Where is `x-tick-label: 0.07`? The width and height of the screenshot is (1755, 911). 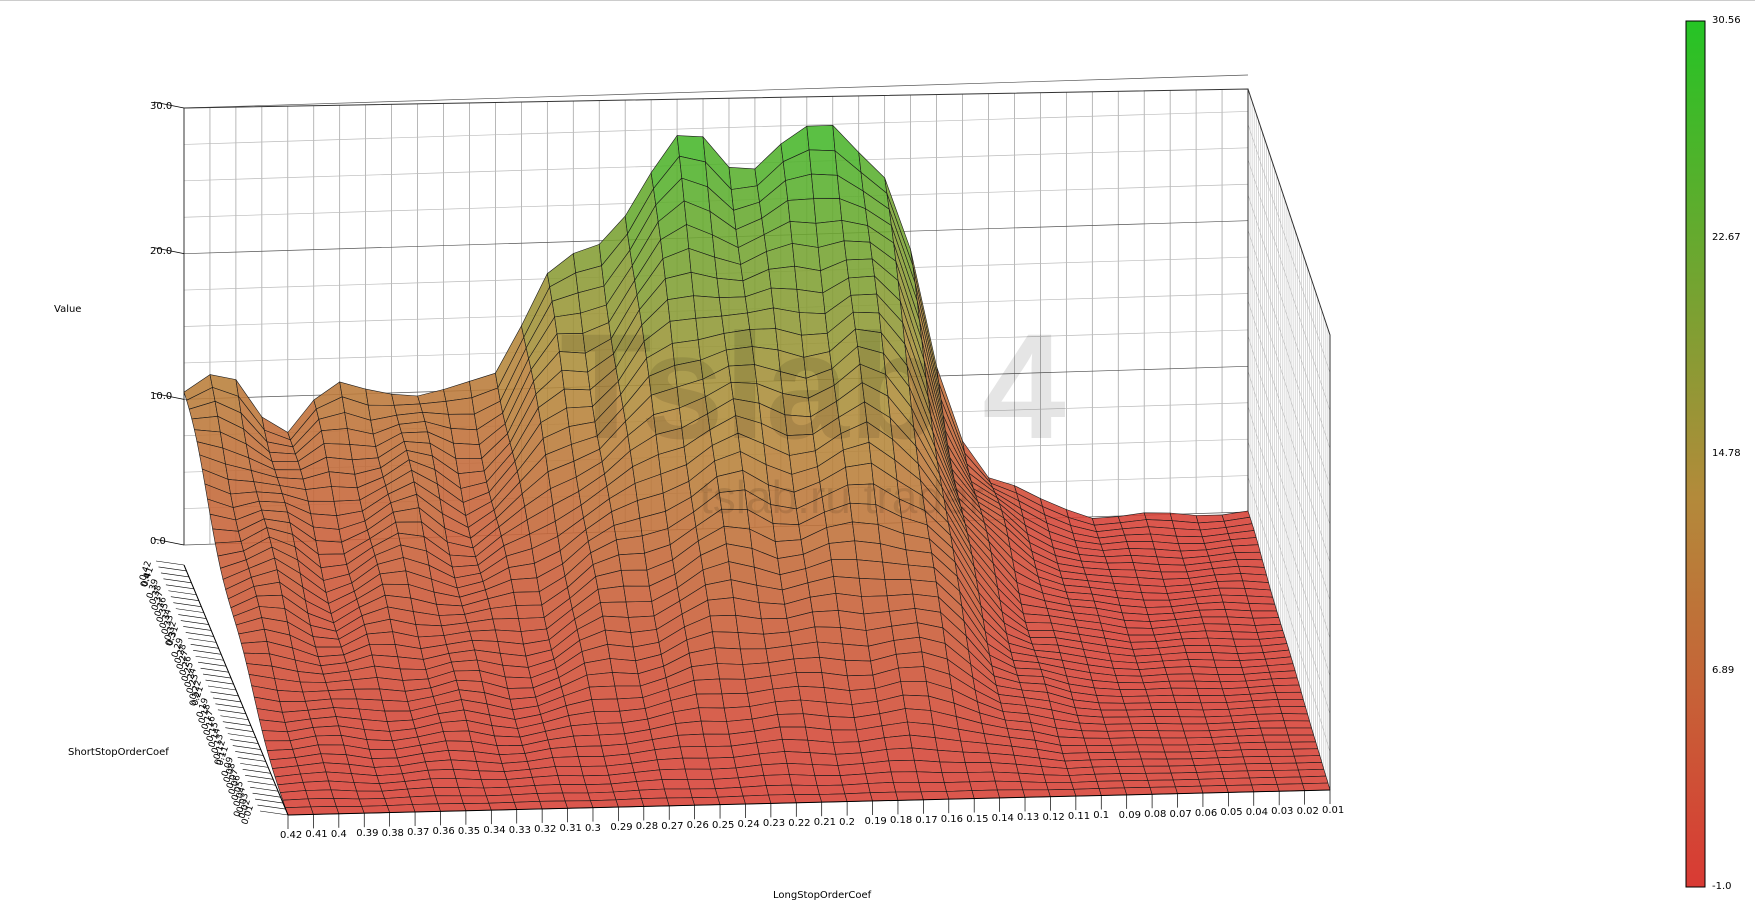
x-tick-label: 0.07 is located at coordinates (1180, 814).